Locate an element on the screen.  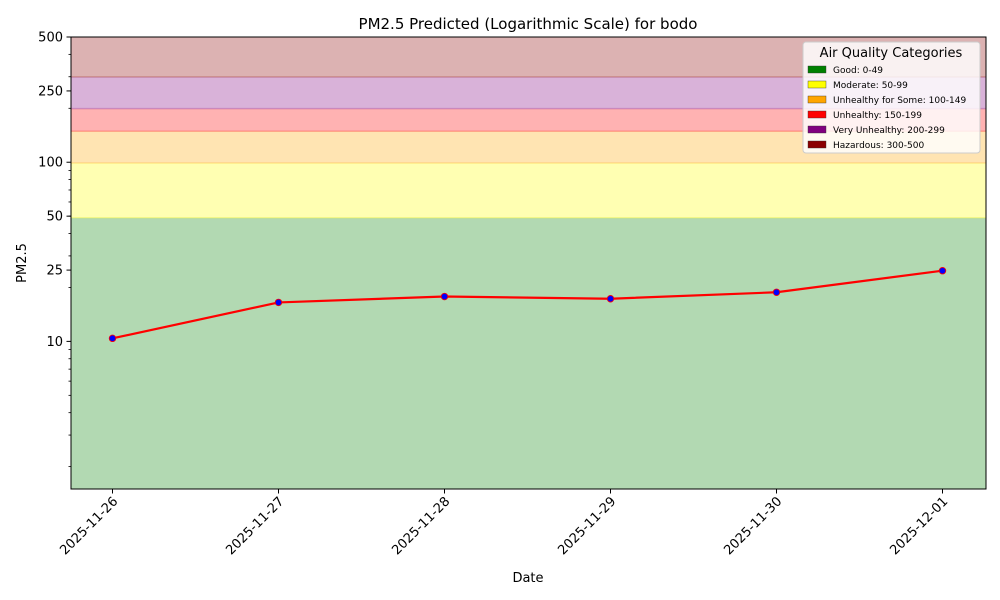
legend-label-0: Good: 0-49 is located at coordinates (858, 71).